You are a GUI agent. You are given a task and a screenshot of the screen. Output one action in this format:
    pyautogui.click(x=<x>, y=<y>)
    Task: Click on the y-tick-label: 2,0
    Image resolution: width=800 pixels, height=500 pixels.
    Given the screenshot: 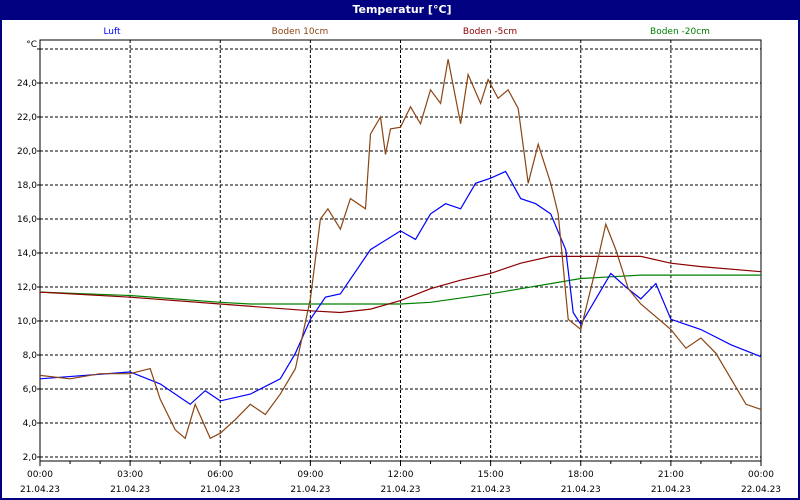 What is the action you would take?
    pyautogui.click(x=30, y=458)
    